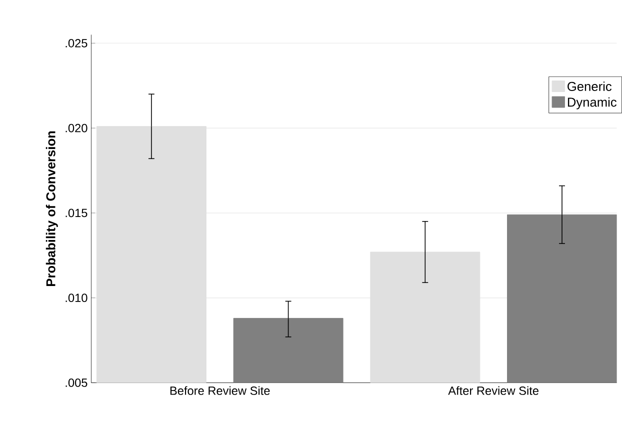 The image size is (622, 426). Describe the element at coordinates (220, 390) in the screenshot. I see `x-tick-label: Before Review Site` at that location.